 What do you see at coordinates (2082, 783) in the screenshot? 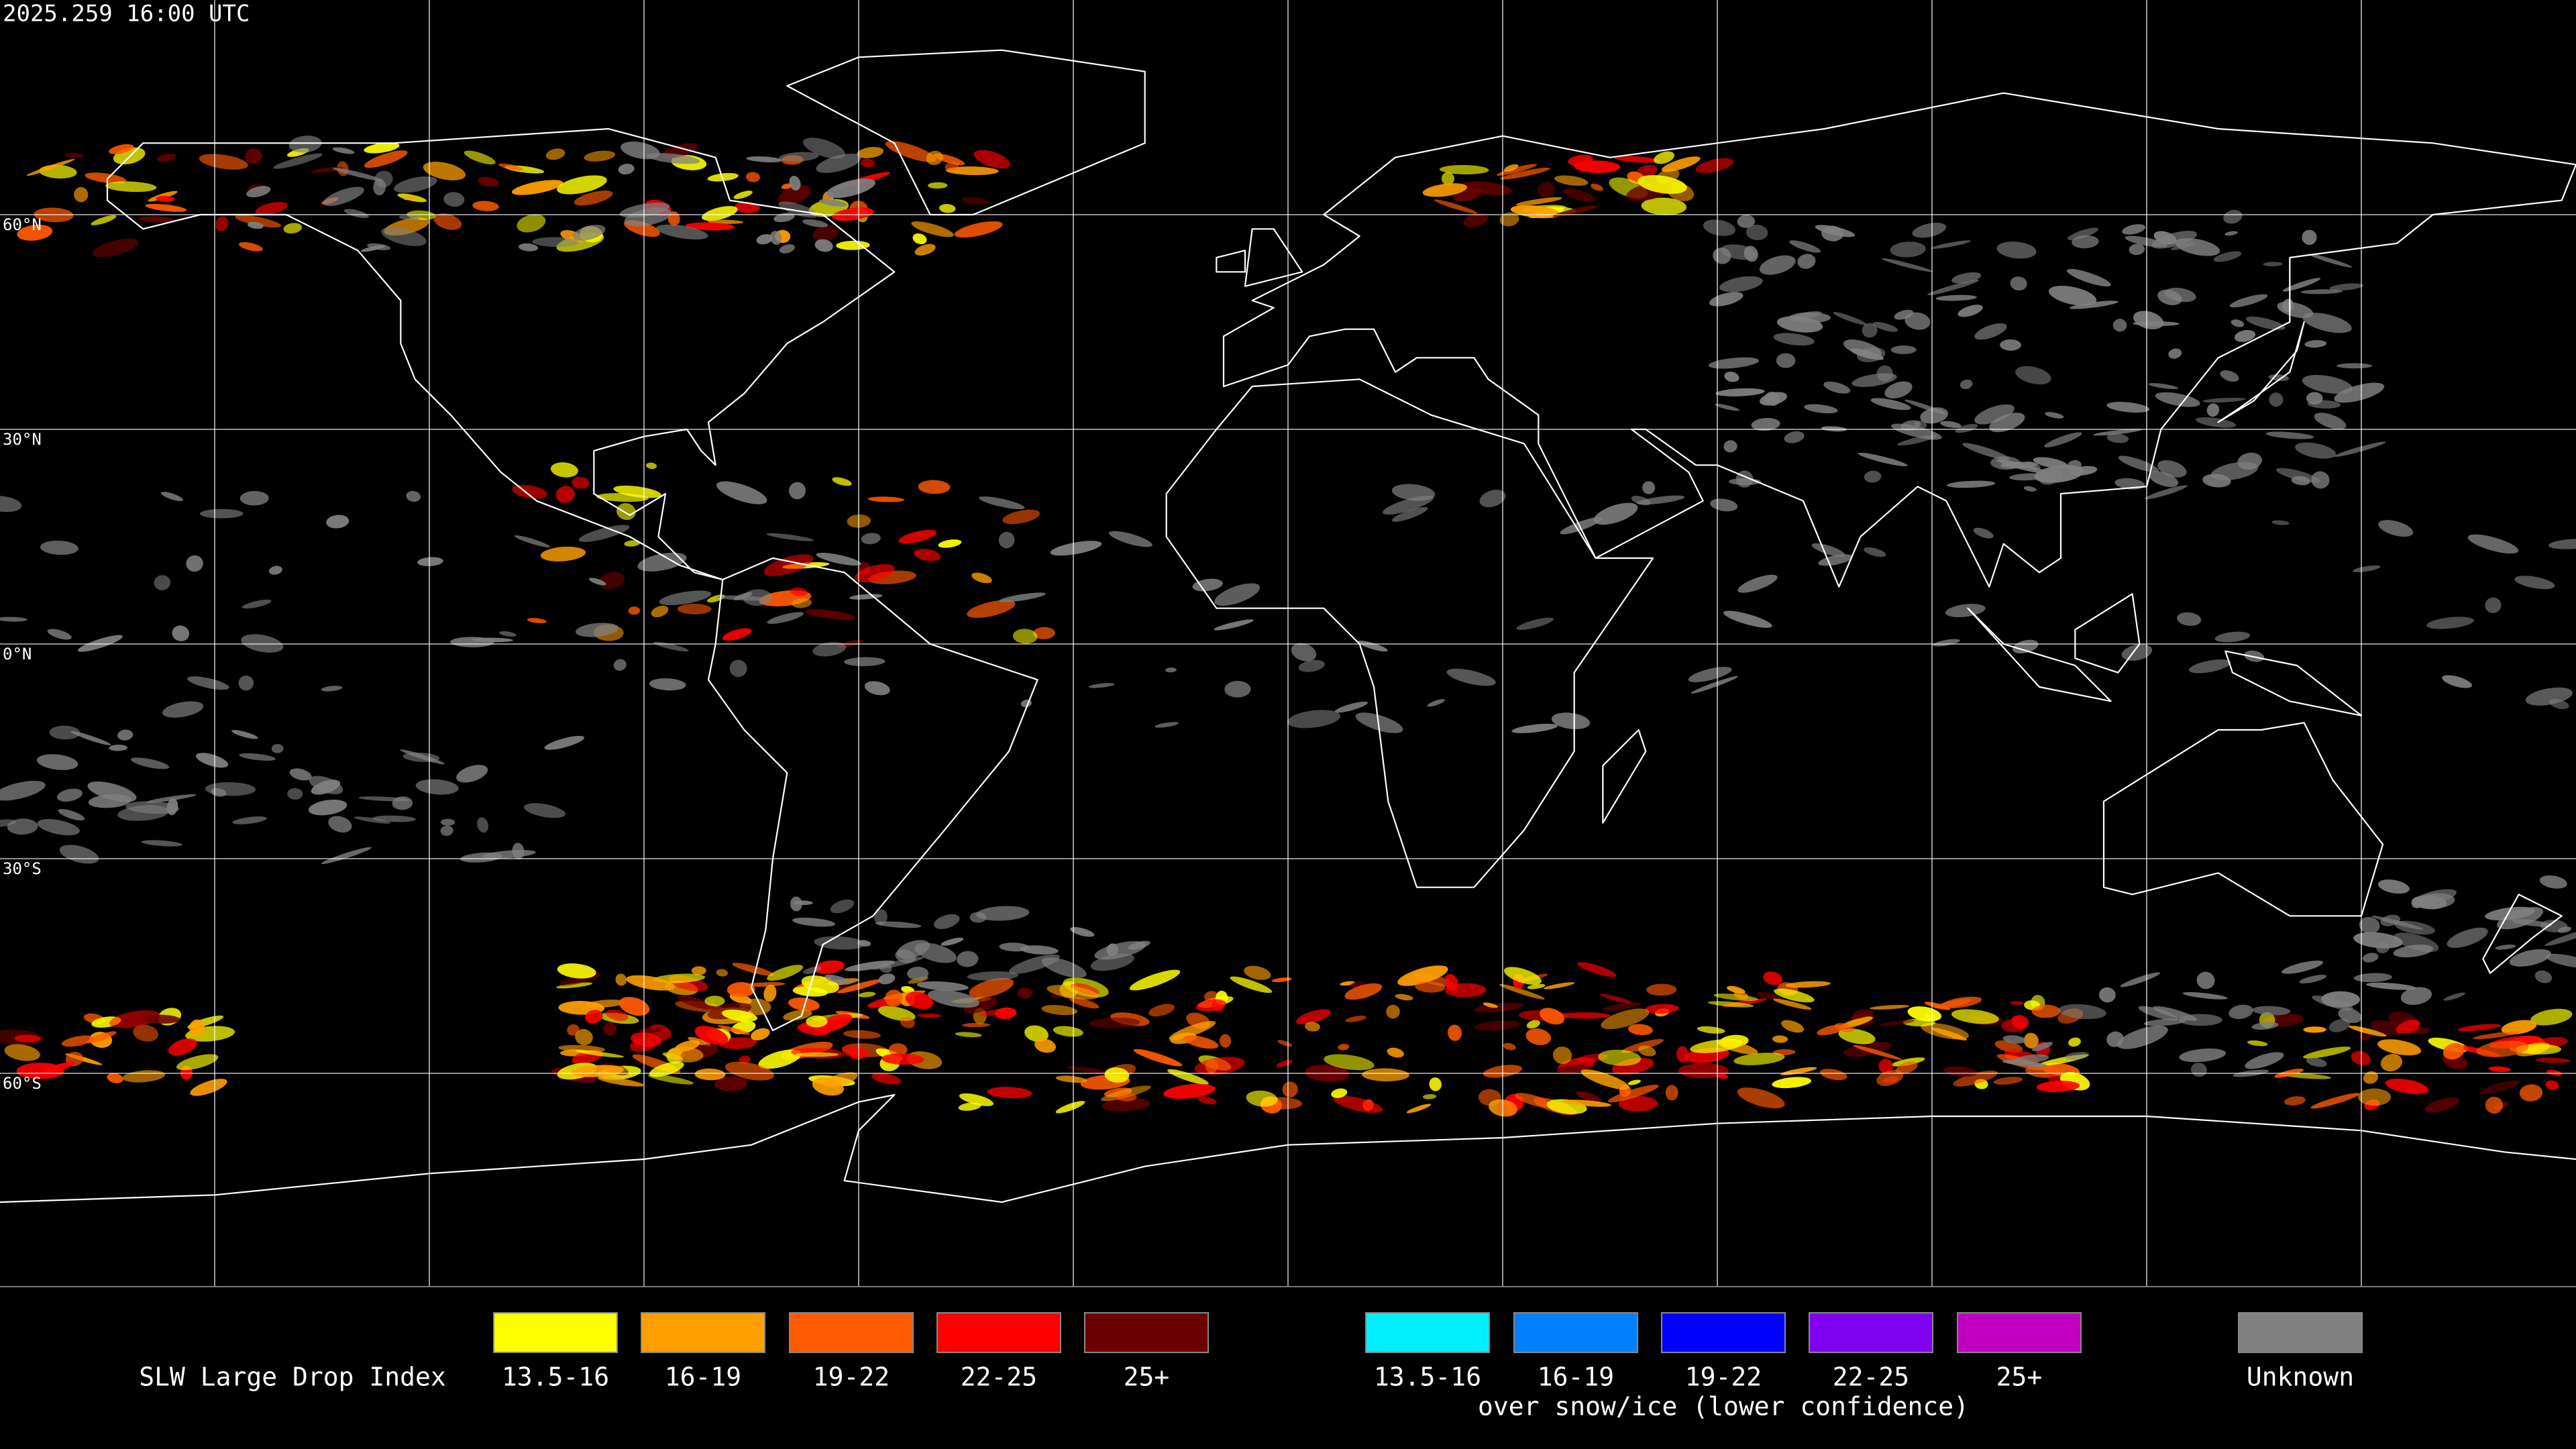
I see `coastline` at bounding box center [2082, 783].